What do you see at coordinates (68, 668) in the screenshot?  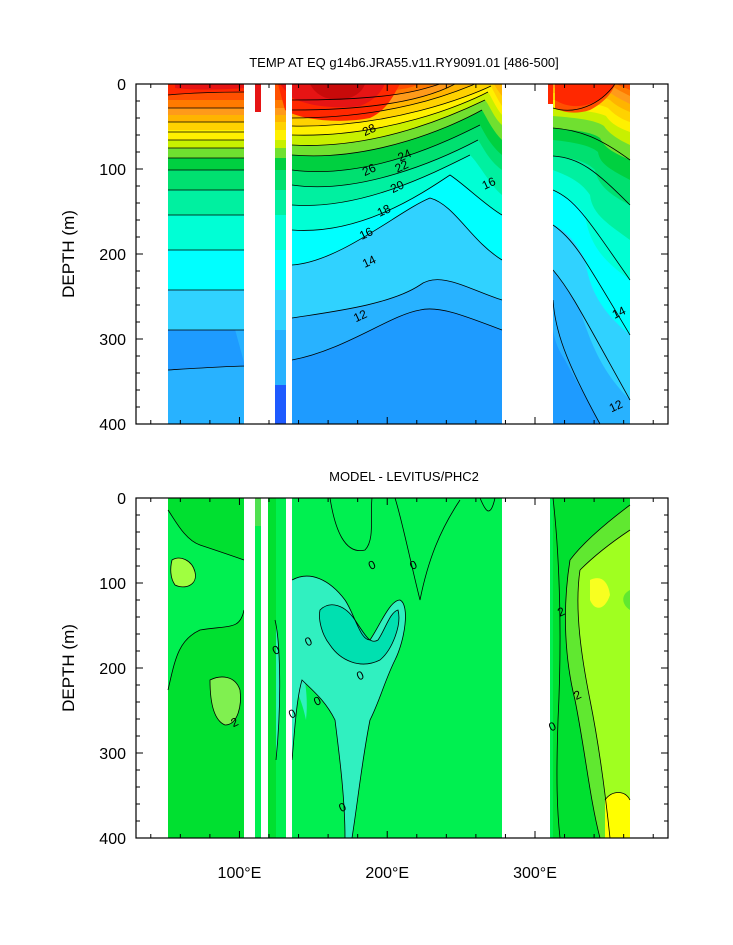 I see `diff-y-axis-label: DEPTH (m)` at bounding box center [68, 668].